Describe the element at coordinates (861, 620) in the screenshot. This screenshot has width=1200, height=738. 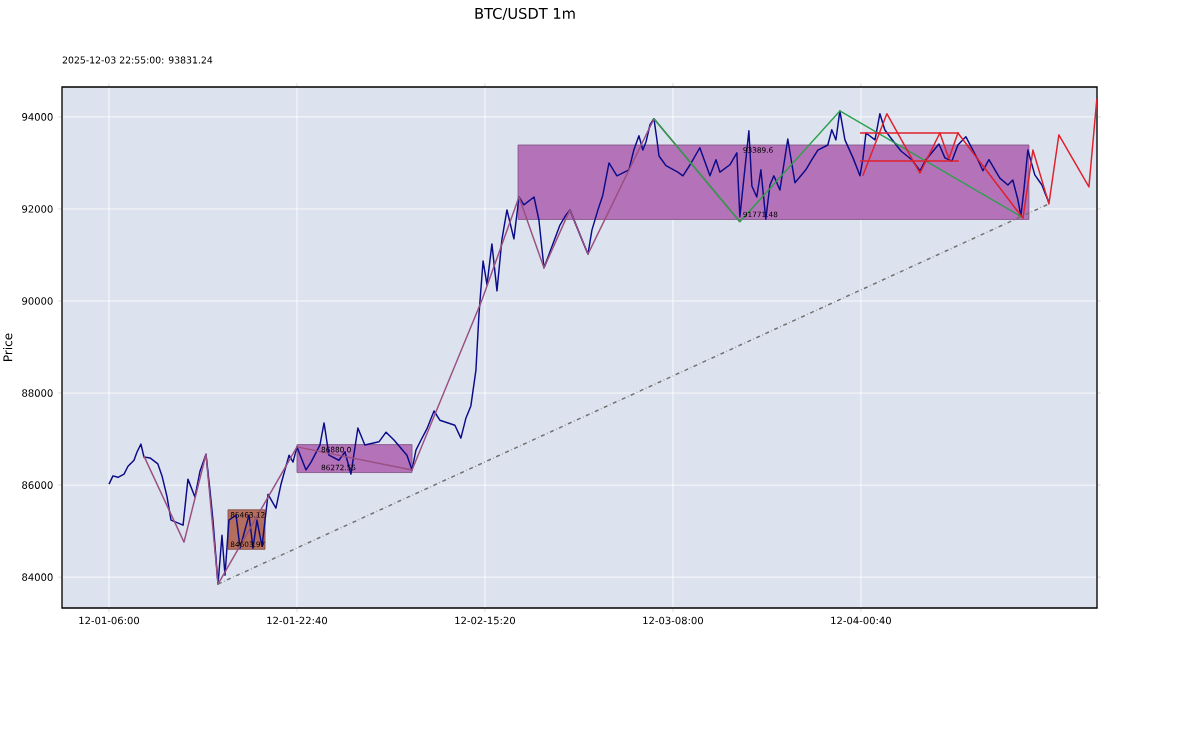
I see `x-tick-label: 12-04-00:40` at that location.